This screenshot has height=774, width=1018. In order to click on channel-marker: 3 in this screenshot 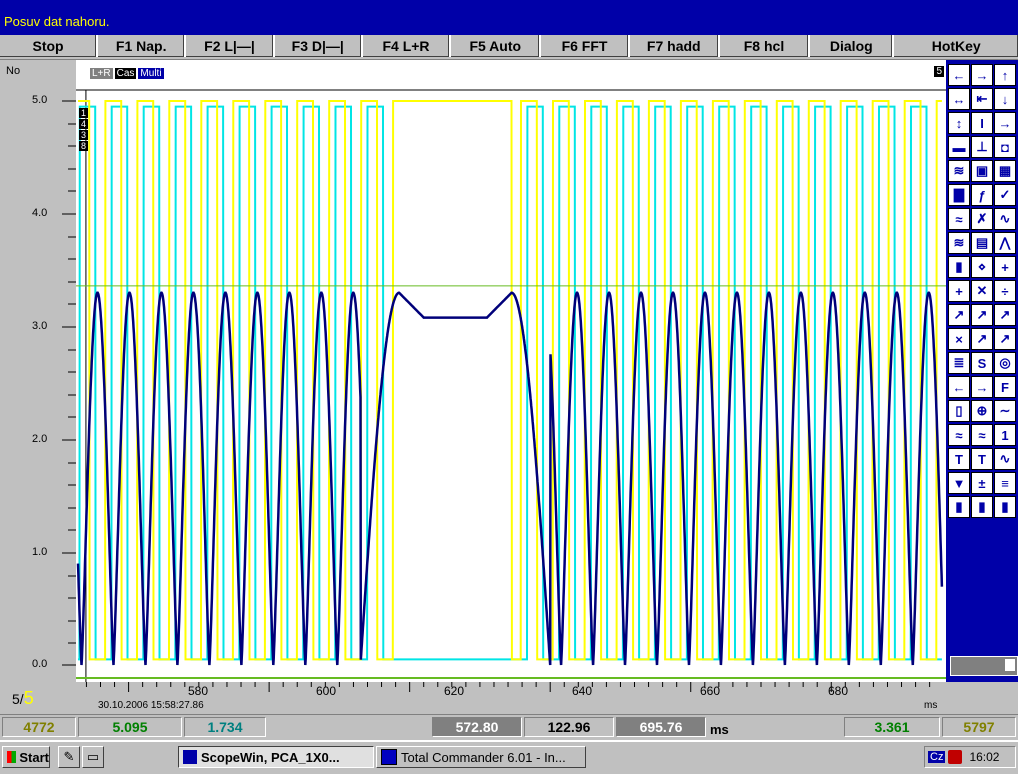, I will do `click(83, 135)`.